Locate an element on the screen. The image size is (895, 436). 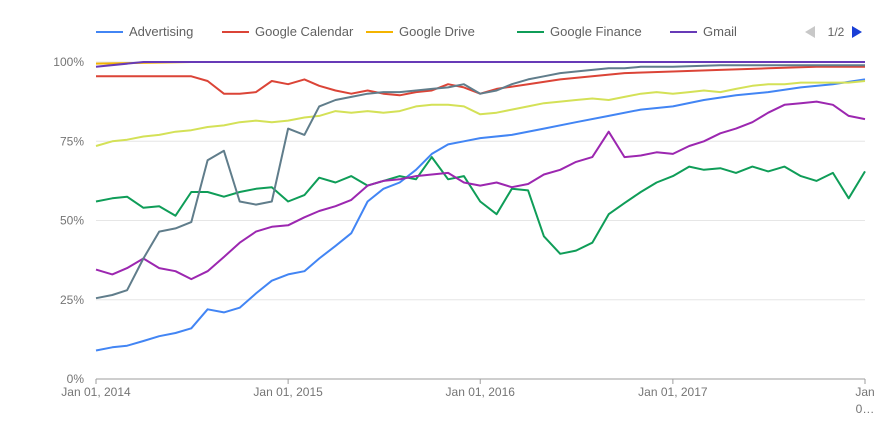
legend-item-label: Google Finance is located at coordinates (596, 31).